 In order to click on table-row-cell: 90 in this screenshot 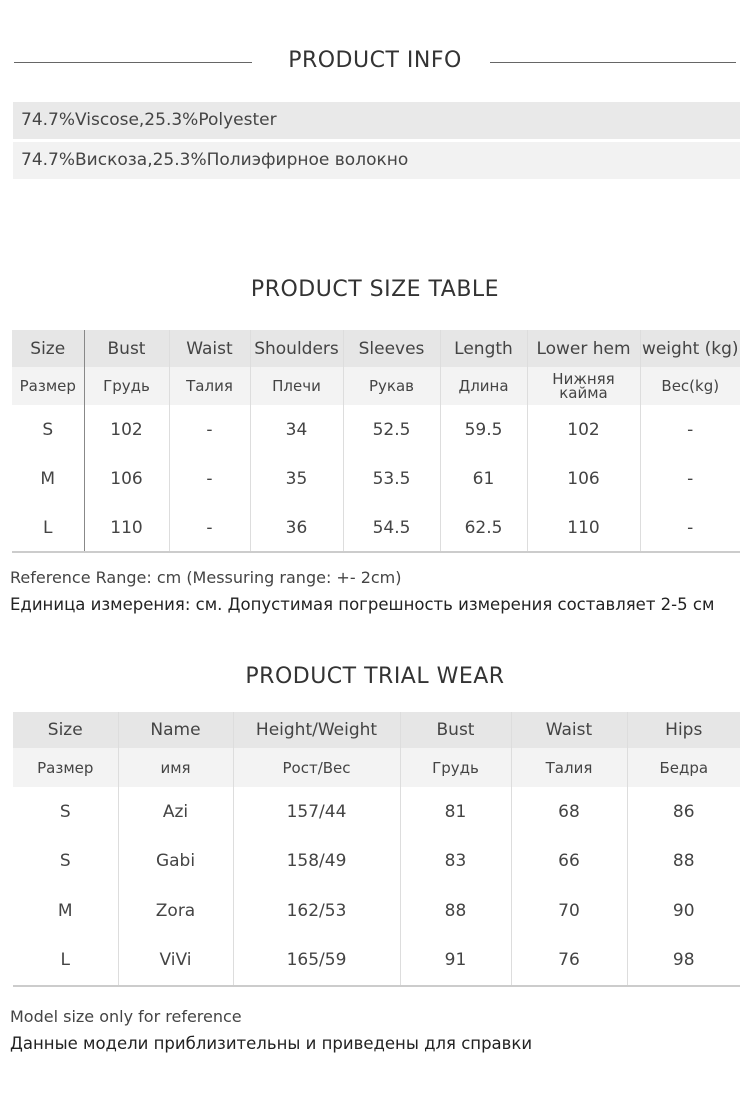, I will do `click(683, 911)`.